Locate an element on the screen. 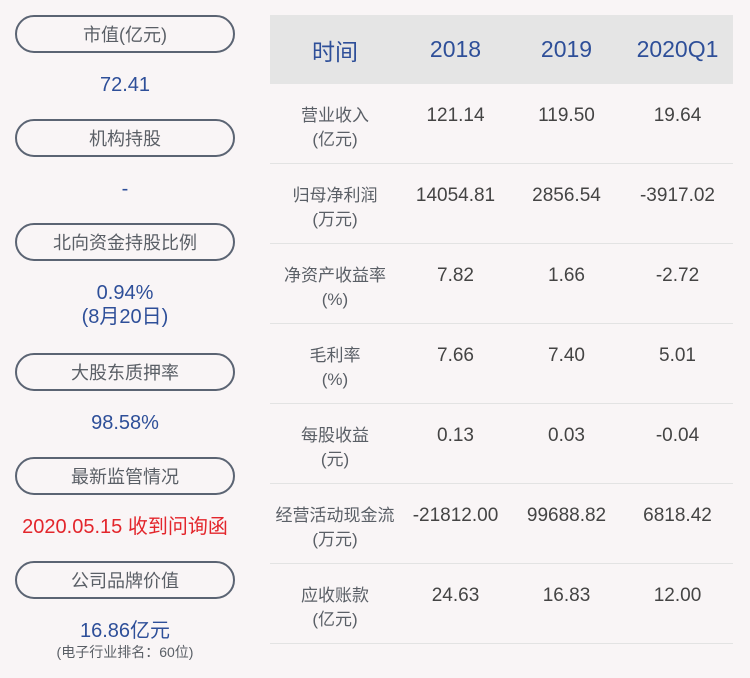 The height and width of the screenshot is (678, 750). regulatory-status-value: 2020.05.15 收到问询函 is located at coordinates (125, 527).